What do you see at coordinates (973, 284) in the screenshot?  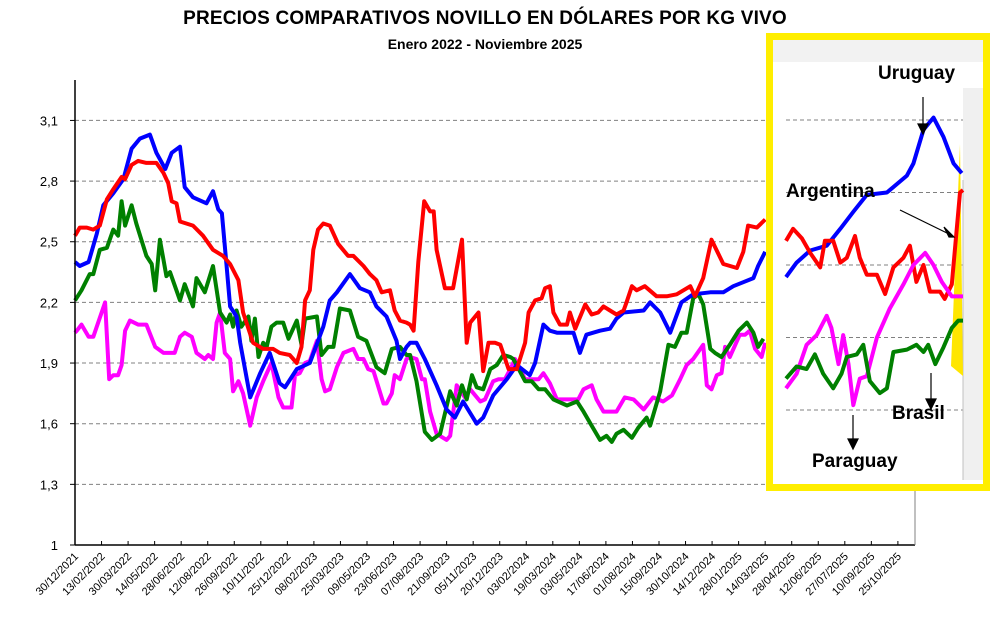 I see `inset-side-shade` at bounding box center [973, 284].